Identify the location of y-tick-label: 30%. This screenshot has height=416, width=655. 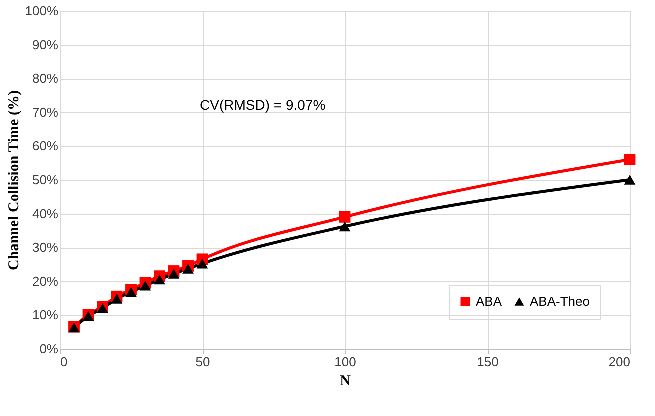
(45, 248).